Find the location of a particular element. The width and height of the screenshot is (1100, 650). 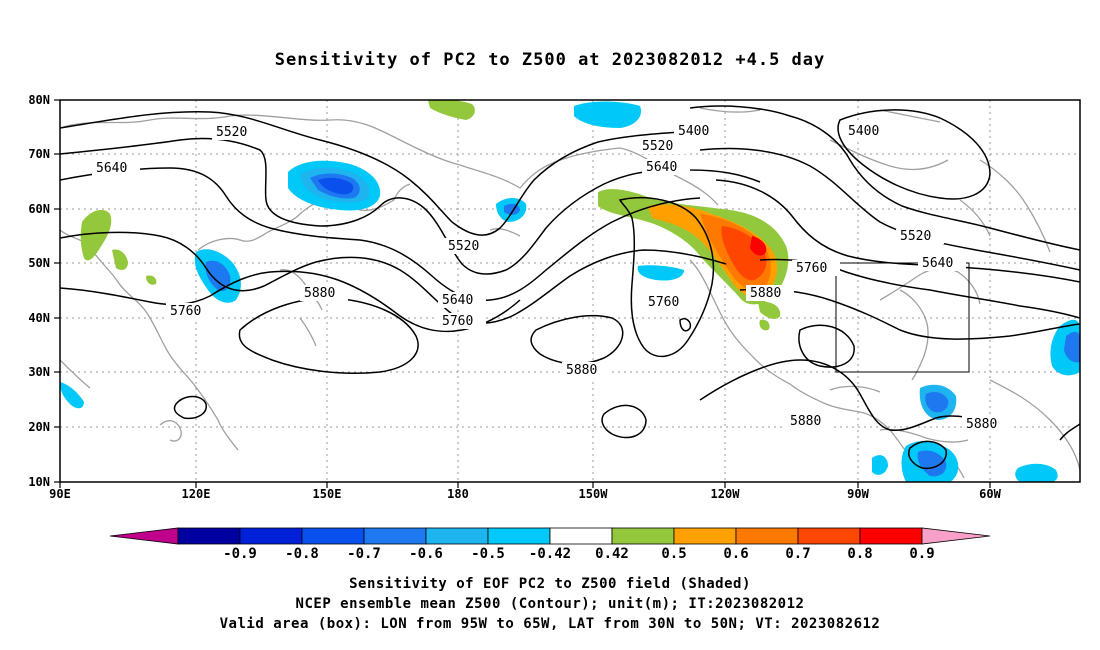

colorbar-max-arrow is located at coordinates (956, 536).